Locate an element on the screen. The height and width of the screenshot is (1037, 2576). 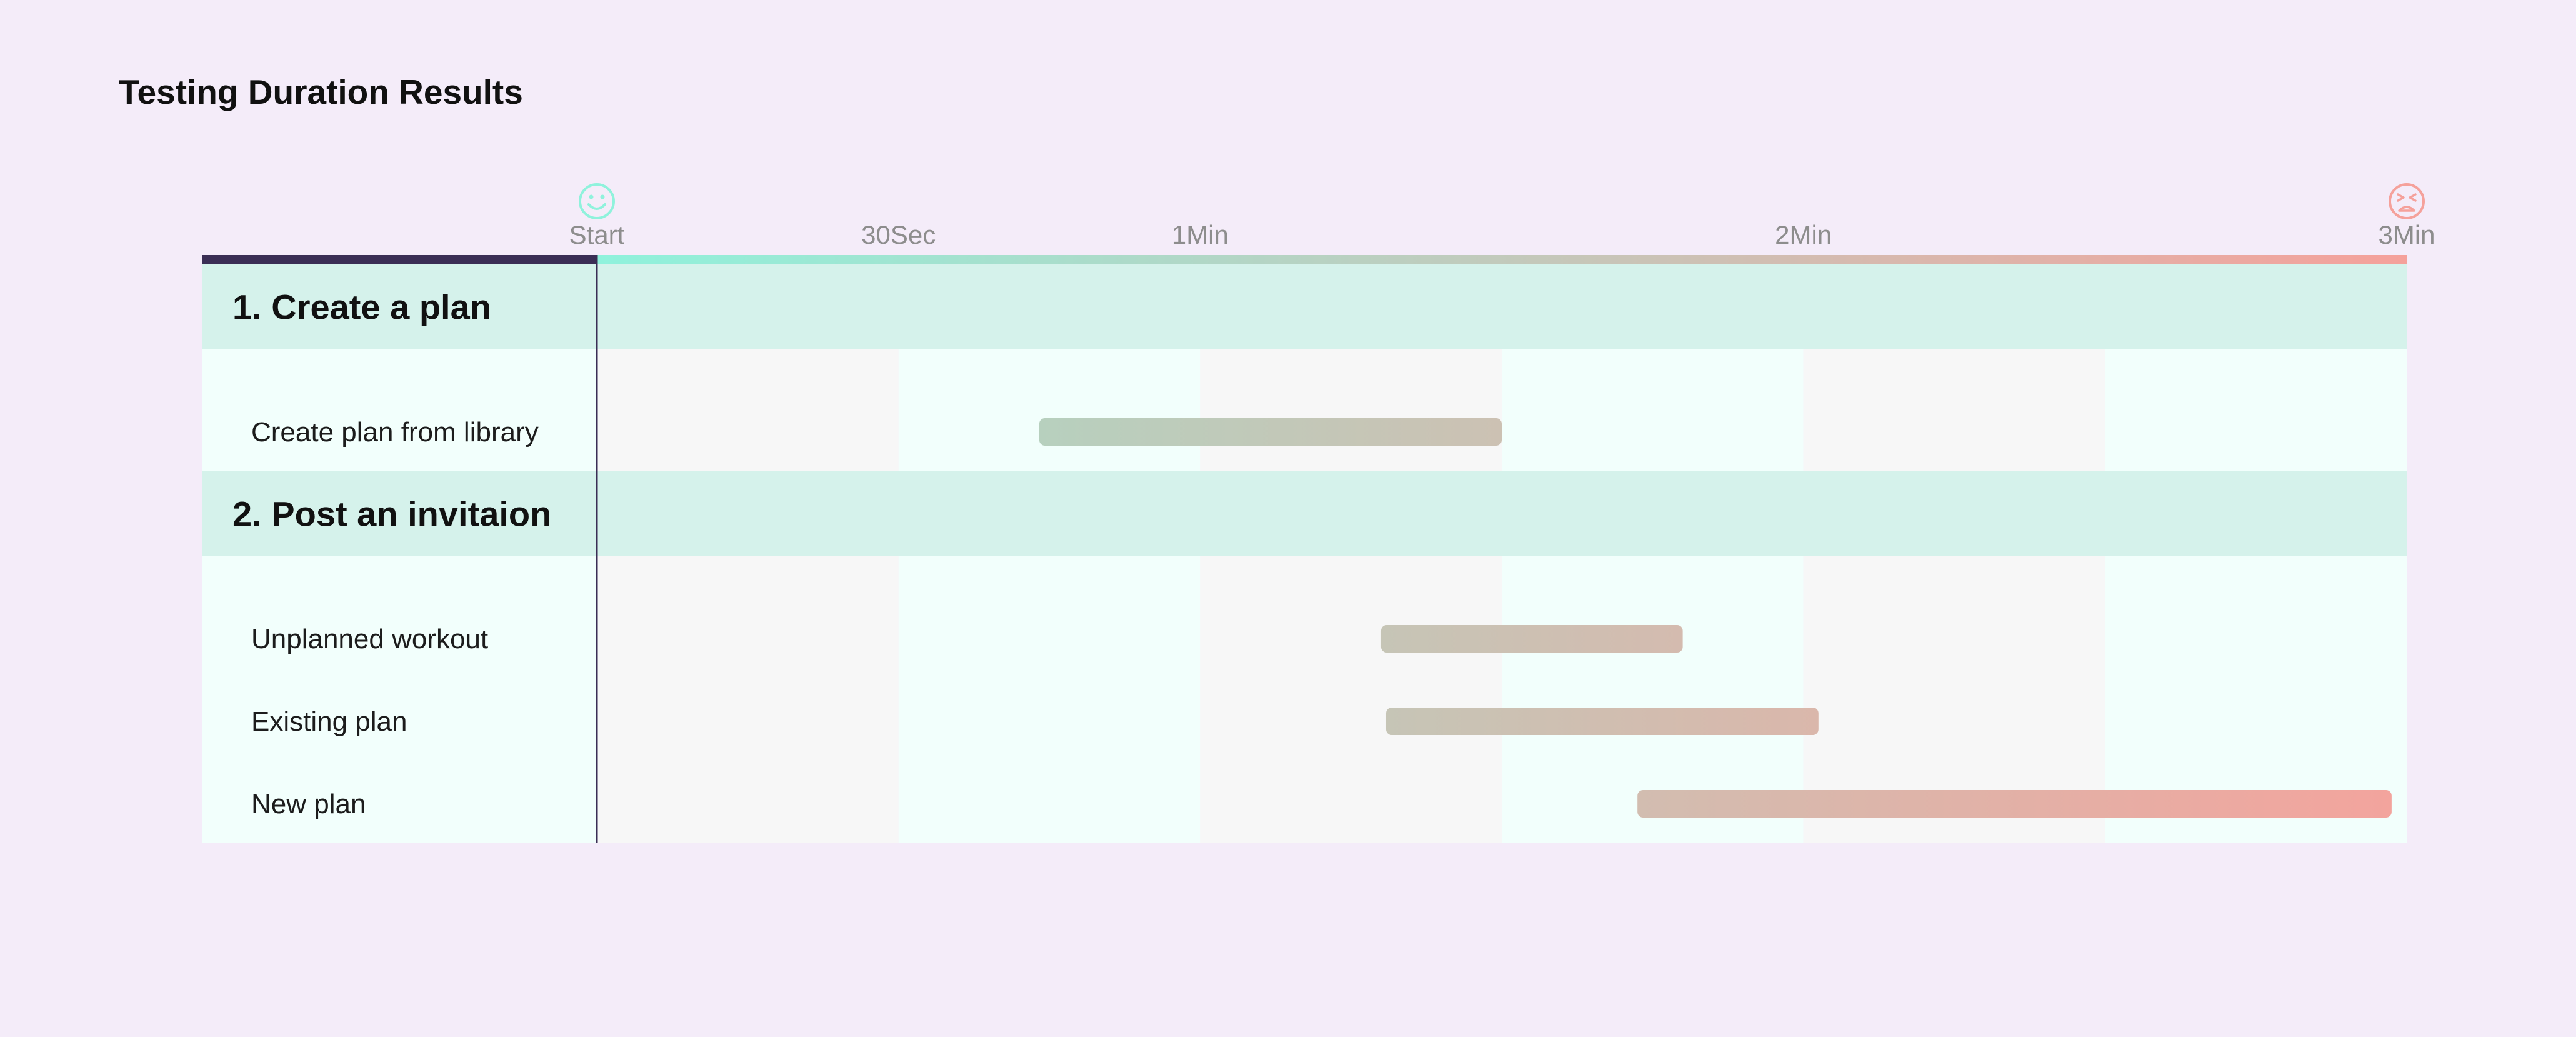
tick-label: 3Min is located at coordinates (2406, 234).